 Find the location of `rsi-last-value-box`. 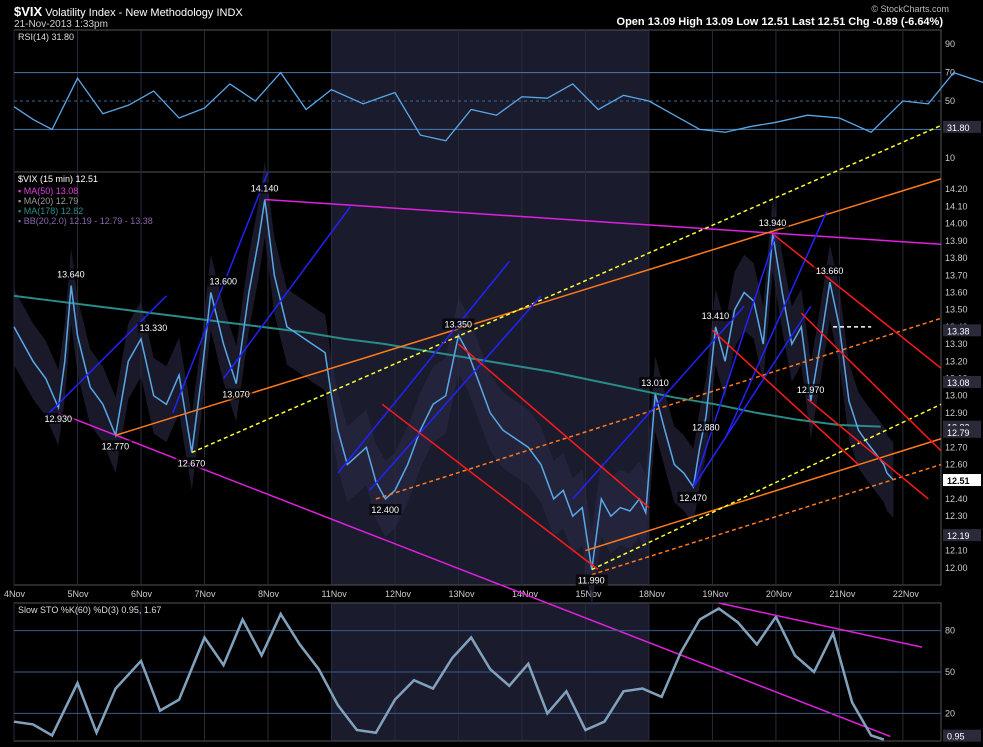

rsi-last-value-box is located at coordinates (962, 126).